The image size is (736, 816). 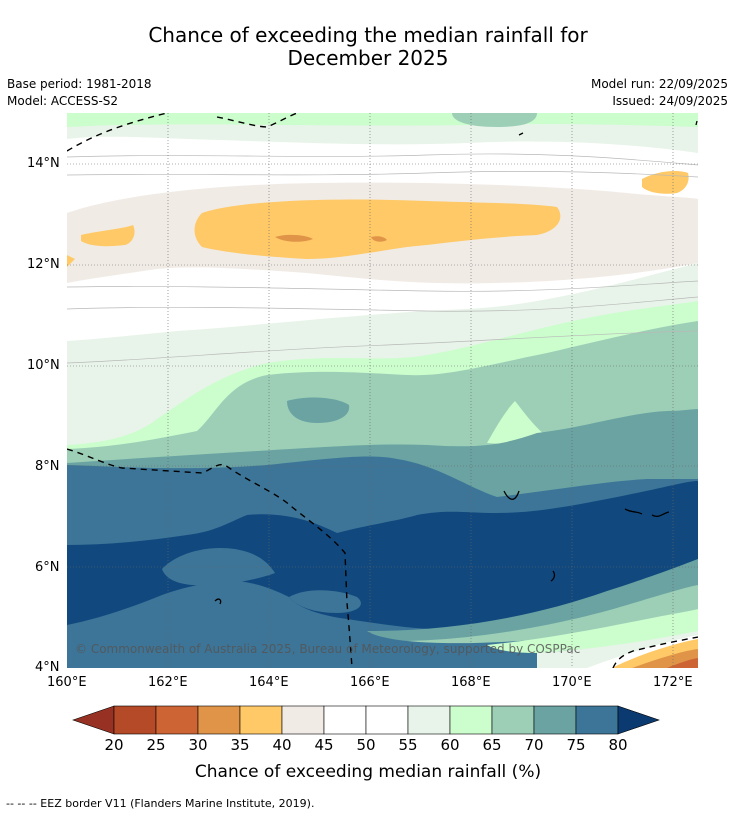 What do you see at coordinates (534, 745) in the screenshot?
I see `colorbar-label-70: 70` at bounding box center [534, 745].